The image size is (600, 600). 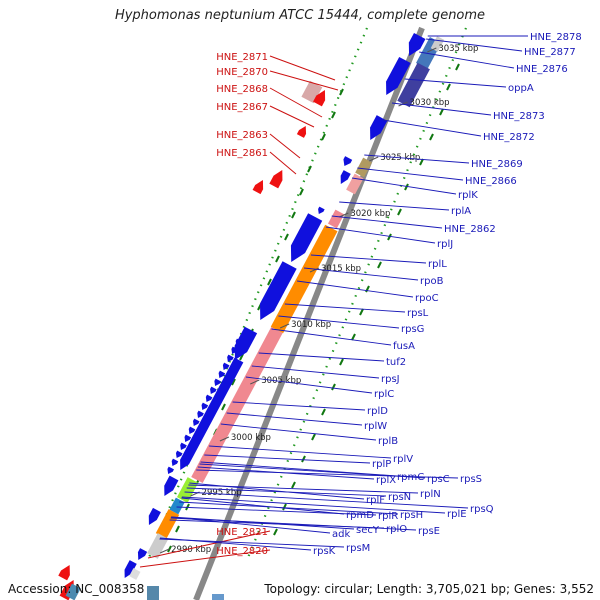 What do you see at coordinates (368, 530) in the screenshot?
I see `gene-label-right: secY` at bounding box center [368, 530].